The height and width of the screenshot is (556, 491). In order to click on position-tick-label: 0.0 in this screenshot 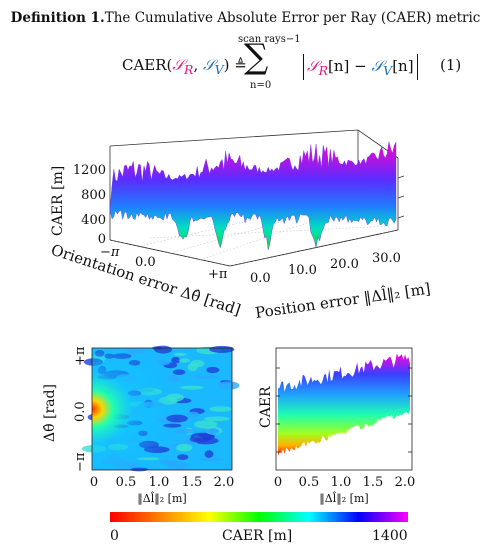, I will do `click(260, 278)`.